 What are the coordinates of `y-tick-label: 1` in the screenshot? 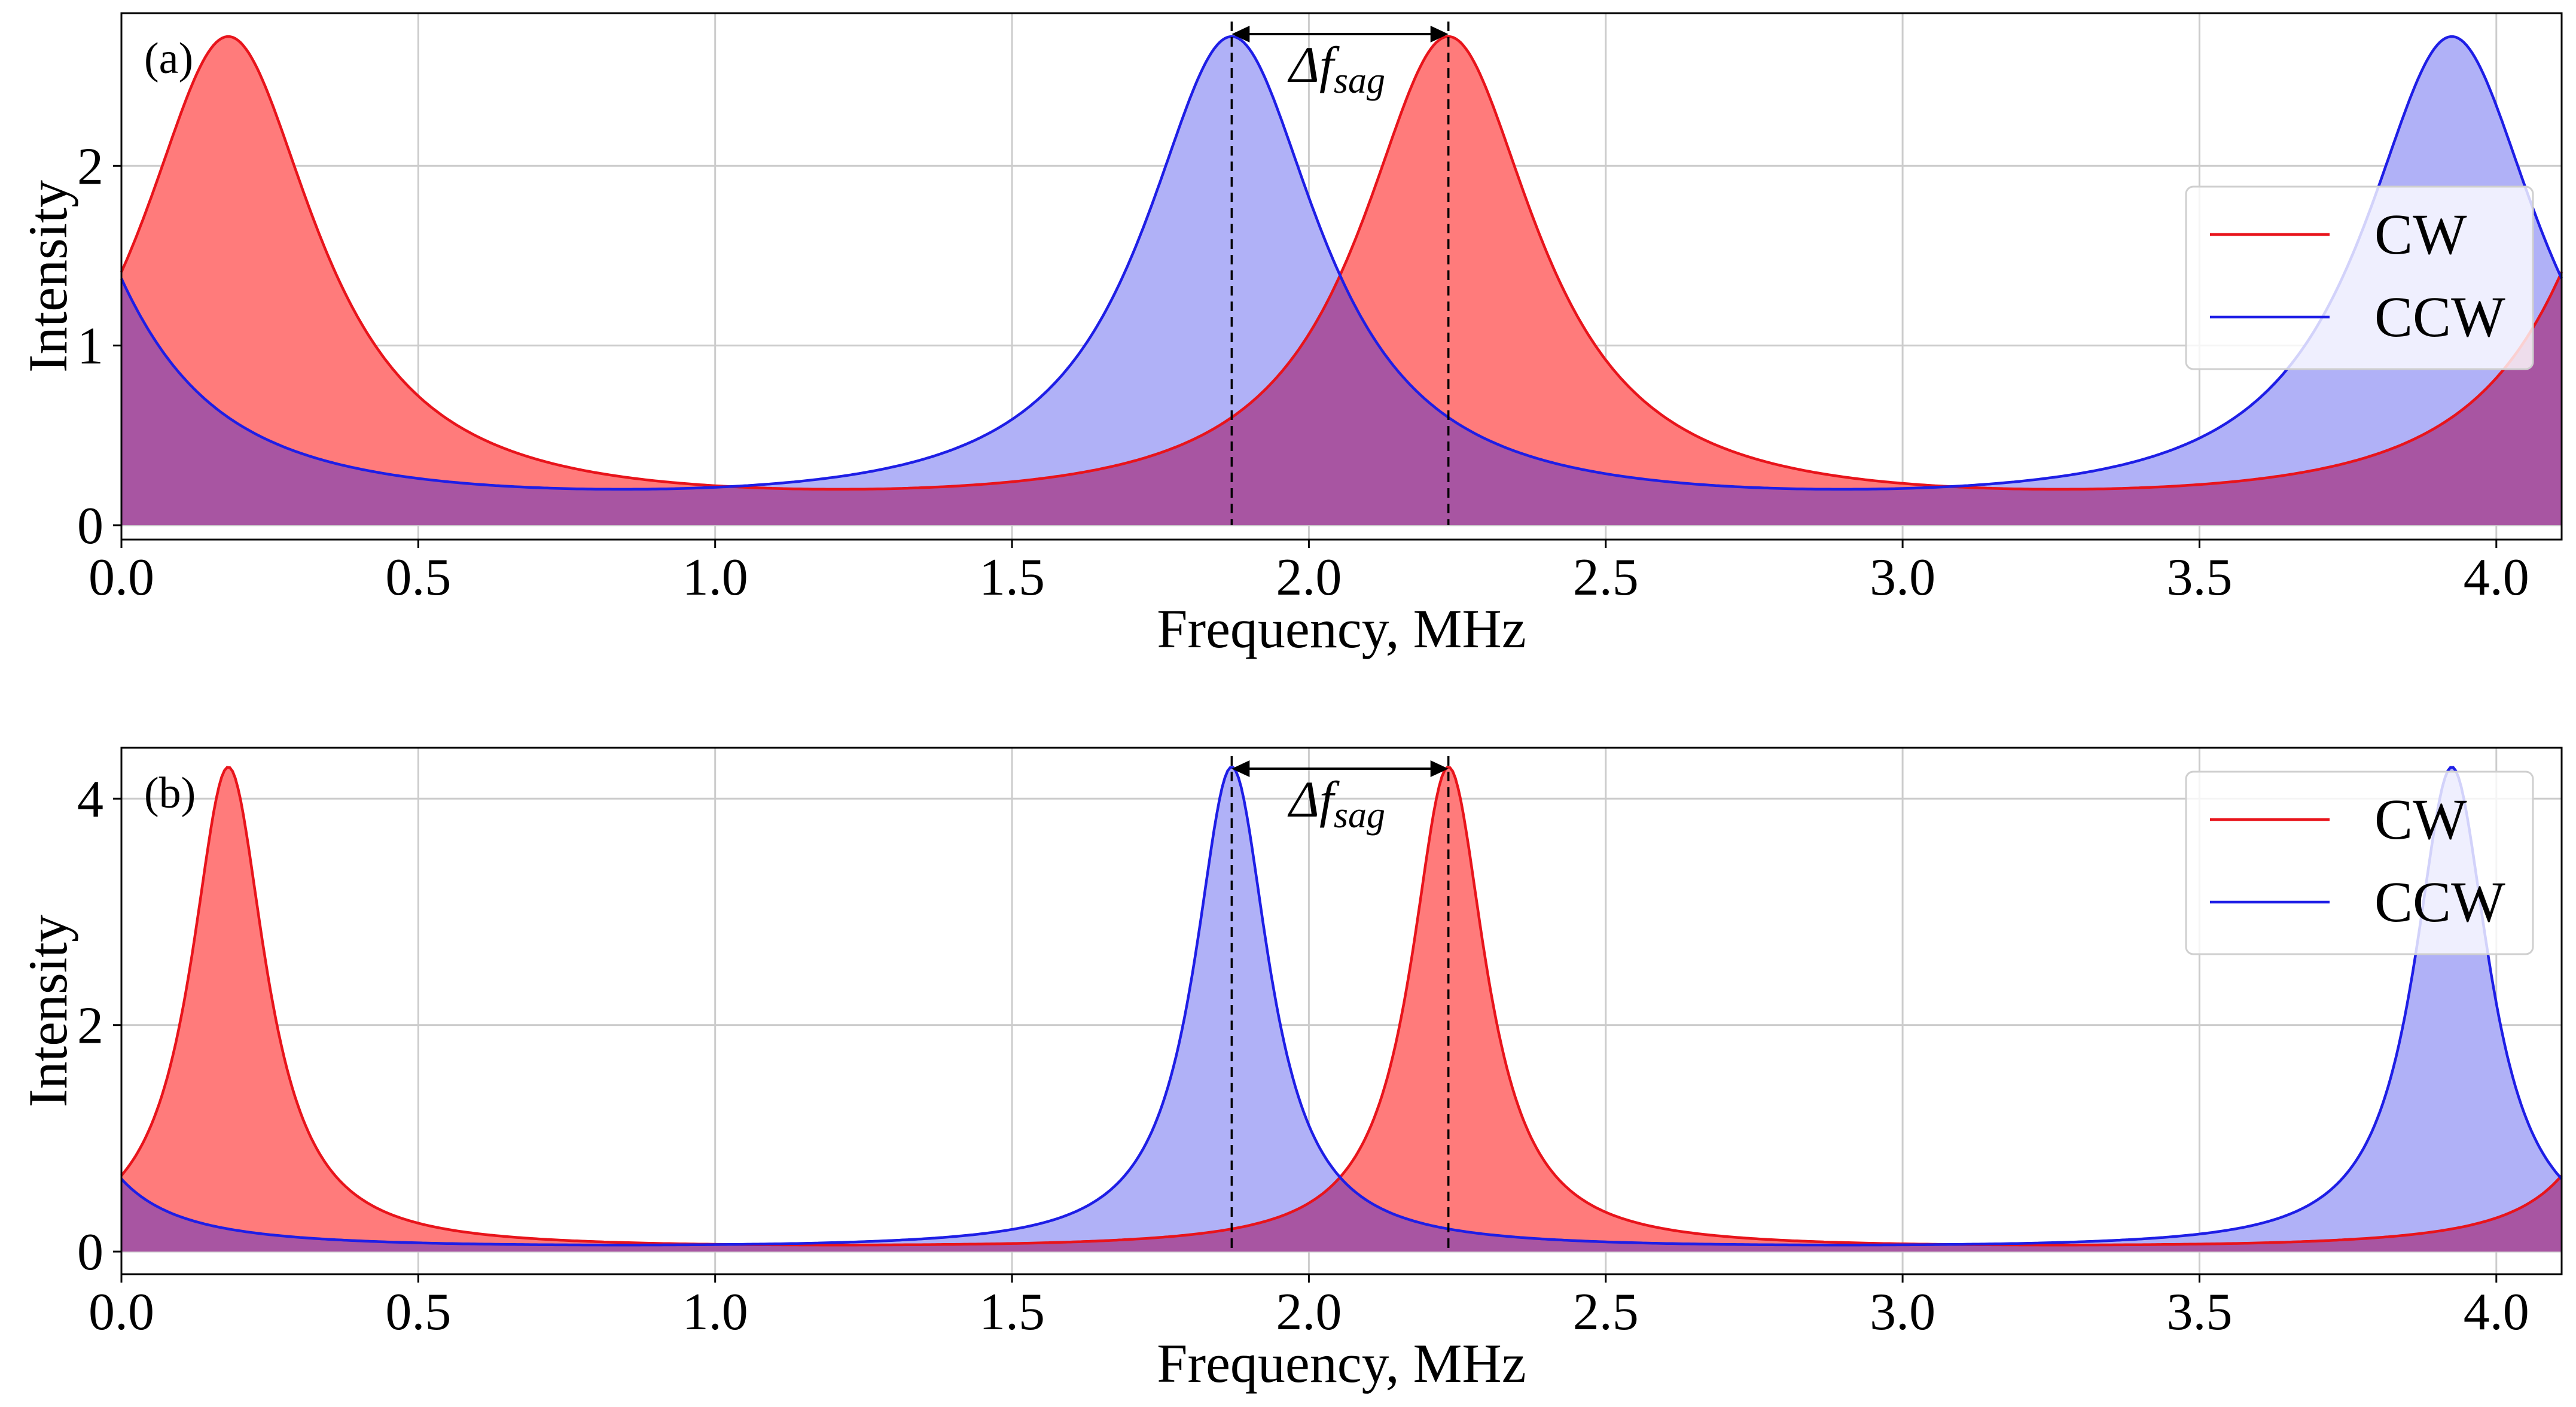 It's located at (90, 347).